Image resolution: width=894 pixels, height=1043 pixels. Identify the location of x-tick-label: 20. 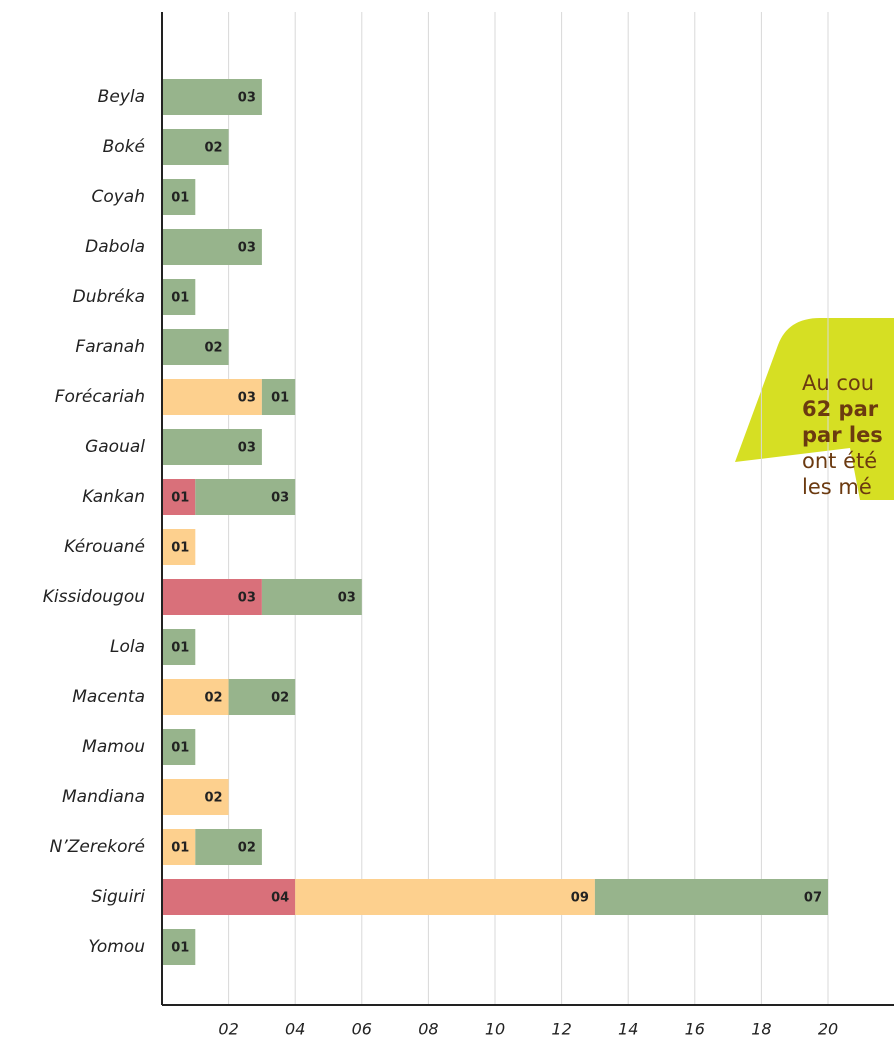
(828, 1029).